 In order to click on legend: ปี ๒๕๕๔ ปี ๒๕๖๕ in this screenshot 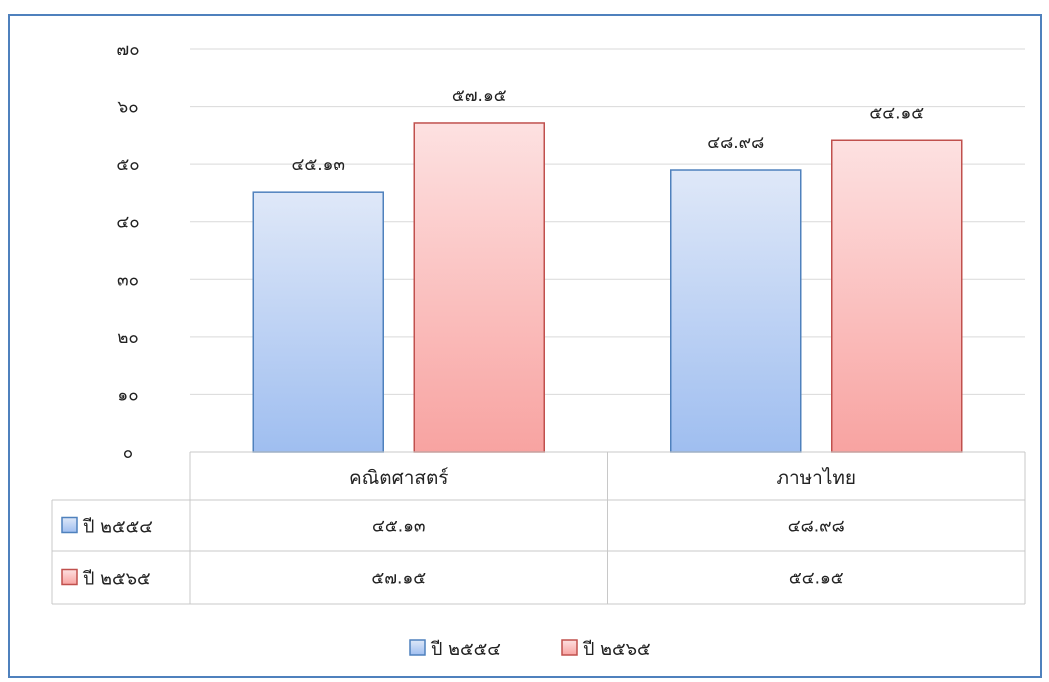, I will do `click(530, 649)`.